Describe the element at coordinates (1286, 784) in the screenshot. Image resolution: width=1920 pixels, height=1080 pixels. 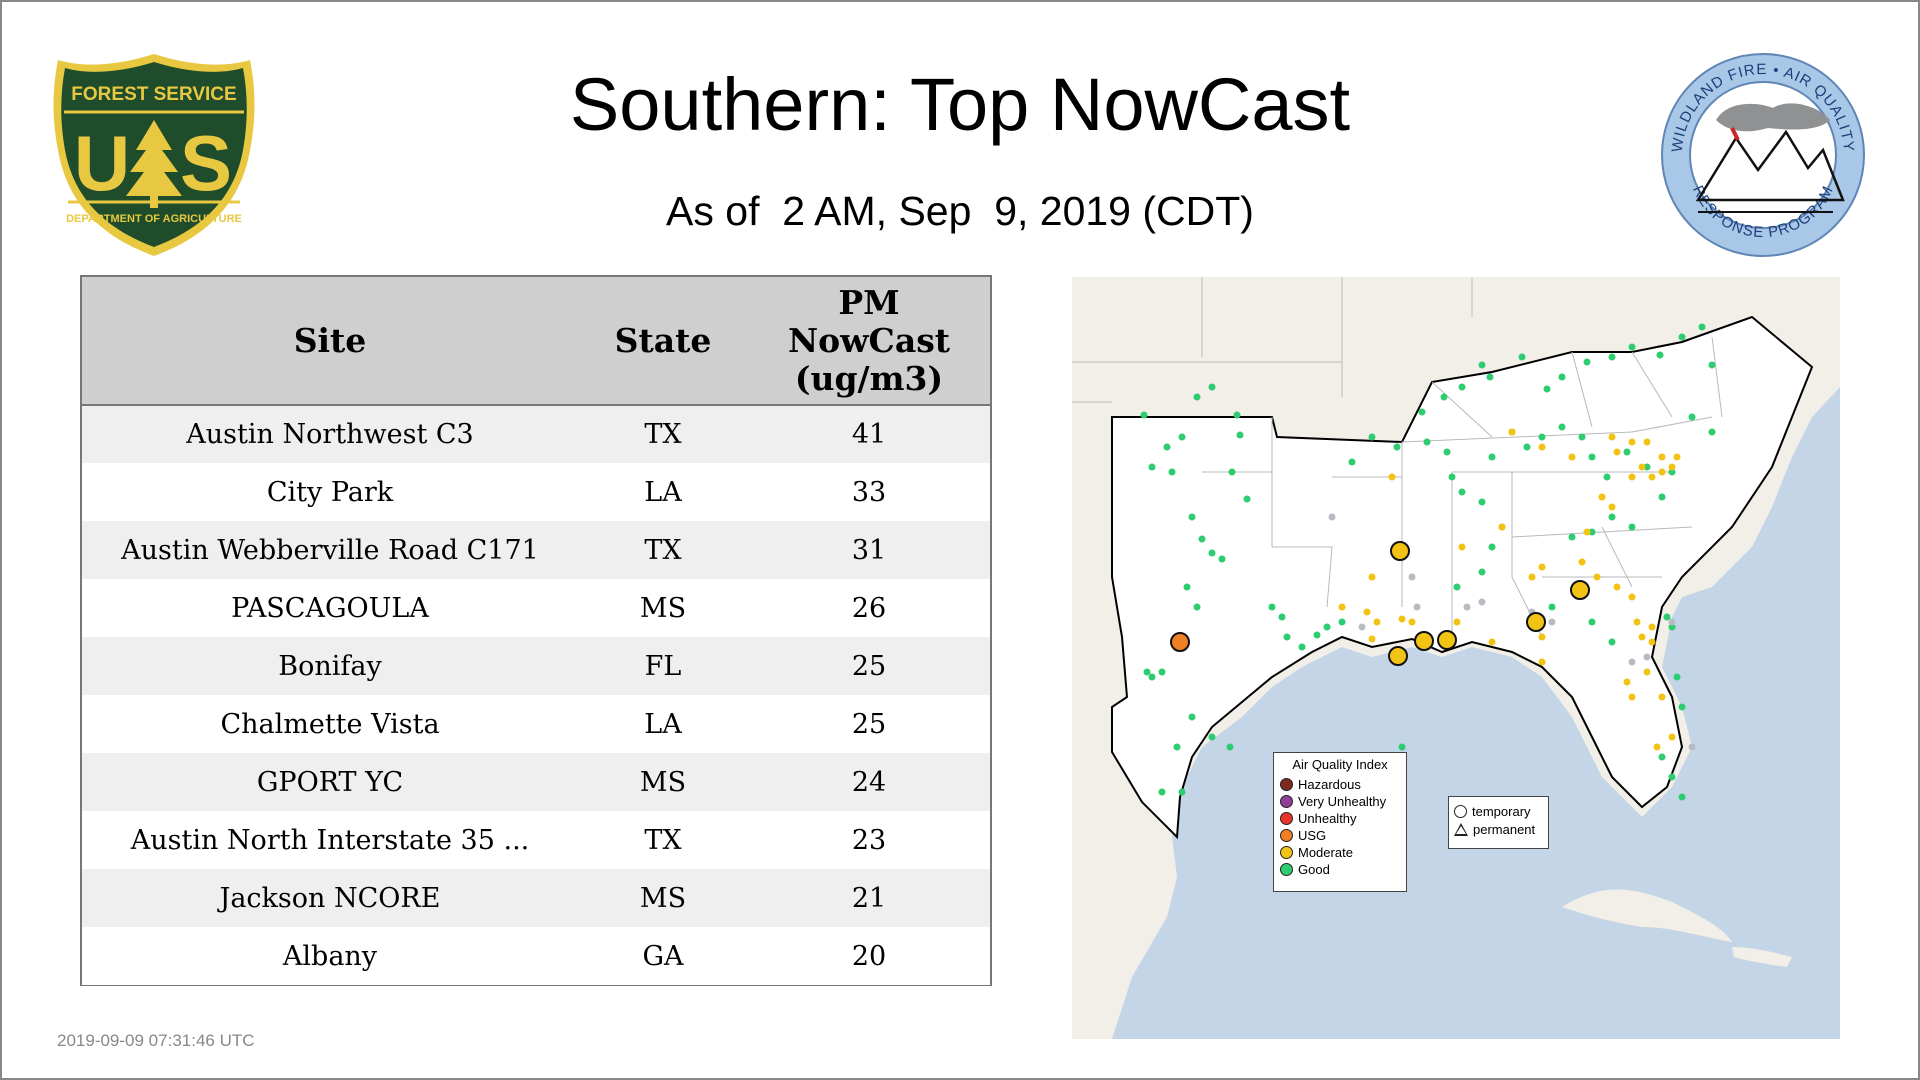
I see `hazardous-swatch` at that location.